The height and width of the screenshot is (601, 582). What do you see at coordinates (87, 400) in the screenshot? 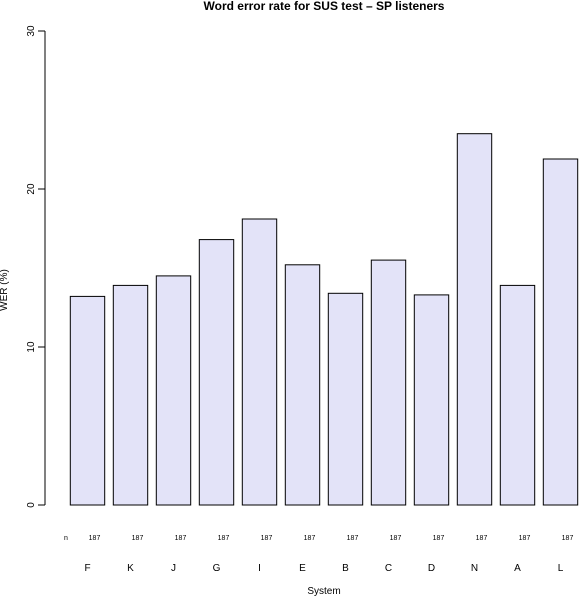
I see `bar-F` at bounding box center [87, 400].